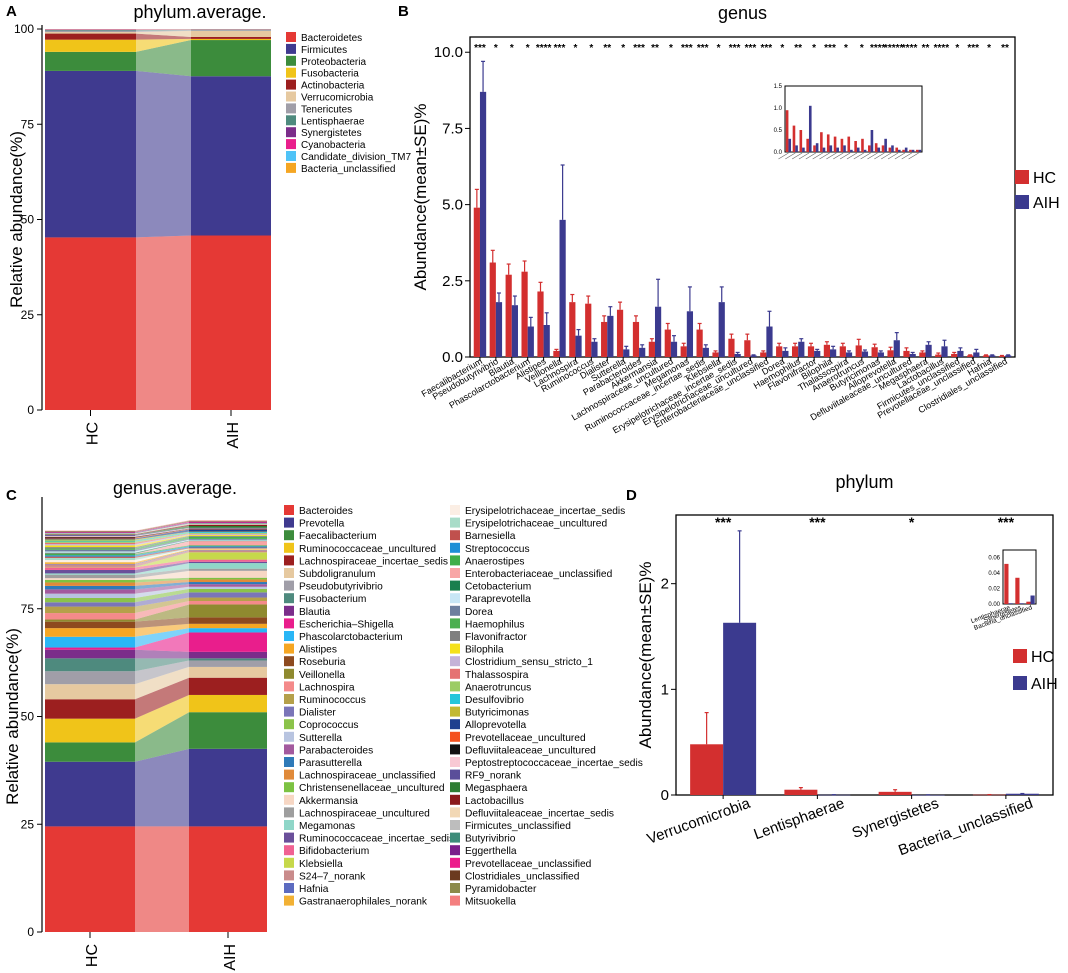 Image resolution: width=1068 pixels, height=973 pixels. What do you see at coordinates (487, 700) in the screenshot?
I see `legend-item: Desulfovibrio` at bounding box center [487, 700].